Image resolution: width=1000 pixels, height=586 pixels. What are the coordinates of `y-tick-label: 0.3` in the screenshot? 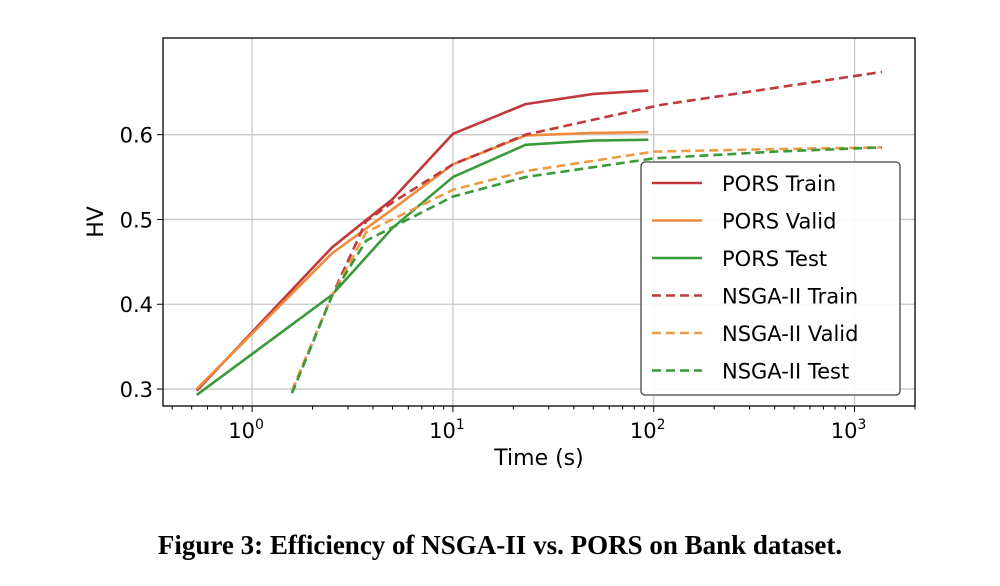 It's located at (136, 390).